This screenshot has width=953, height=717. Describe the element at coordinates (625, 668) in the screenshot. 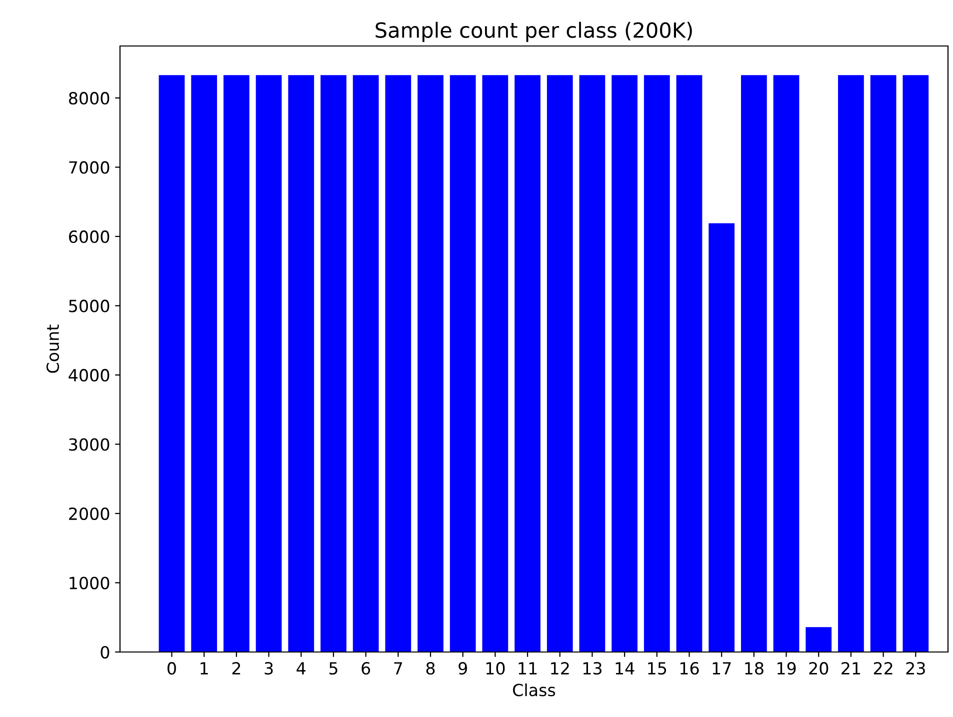

I see `x-tick-label: 14` at that location.